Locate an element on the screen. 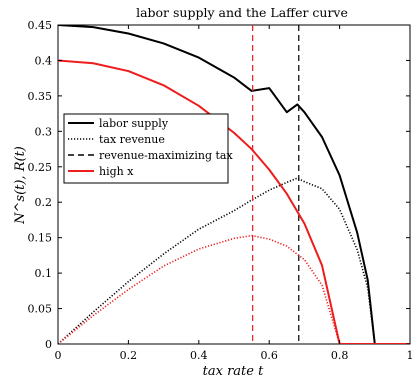 This screenshot has height=381, width=412. x-axis-label: tax rate t is located at coordinates (233, 371).